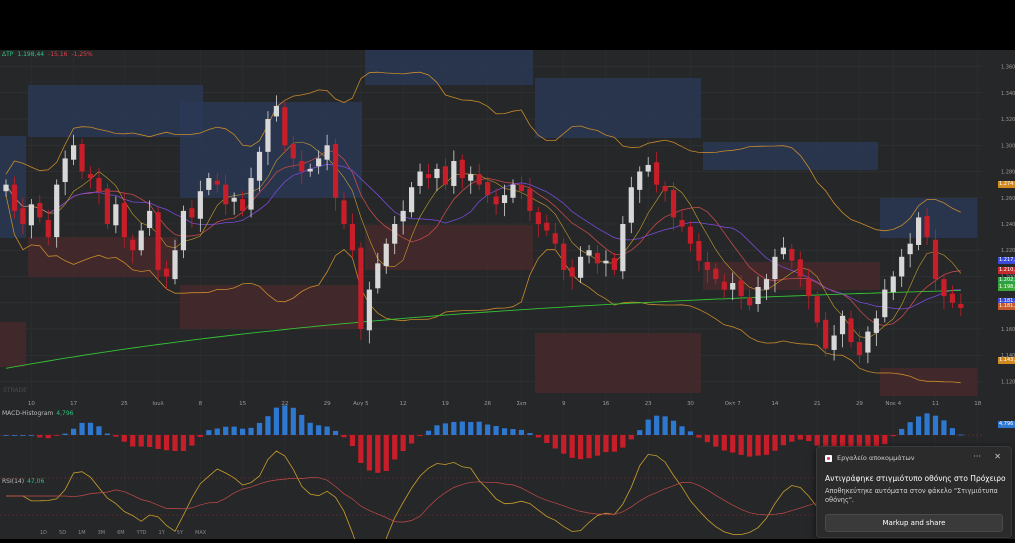 The height and width of the screenshot is (543, 1015). What do you see at coordinates (997, 456) in the screenshot?
I see `close-icon: ✕` at bounding box center [997, 456].